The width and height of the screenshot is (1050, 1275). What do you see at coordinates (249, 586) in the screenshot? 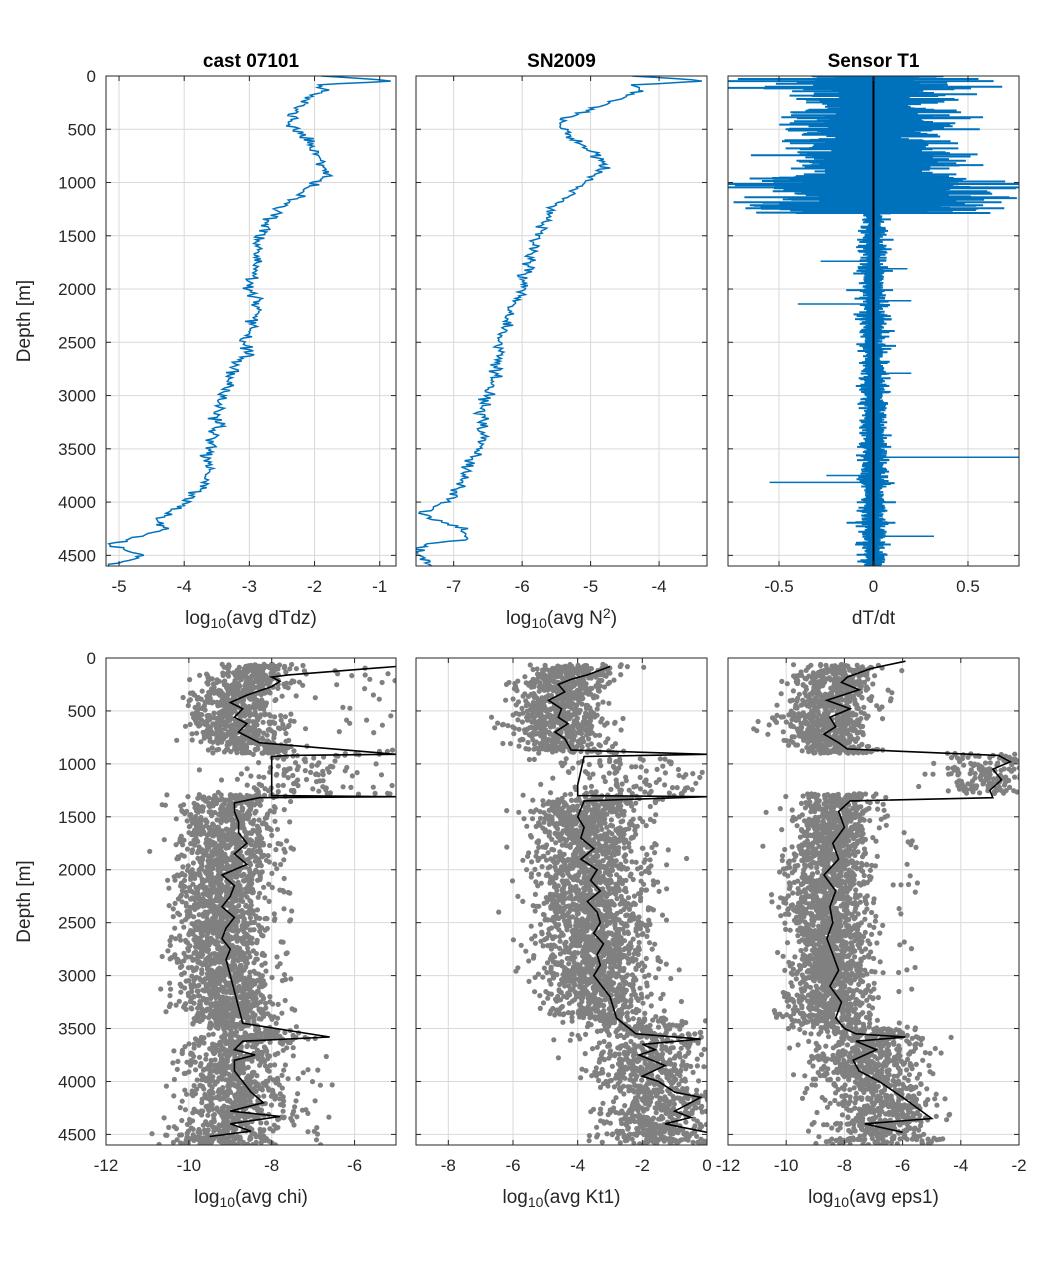
I see `x-tick-label: -3` at bounding box center [249, 586].